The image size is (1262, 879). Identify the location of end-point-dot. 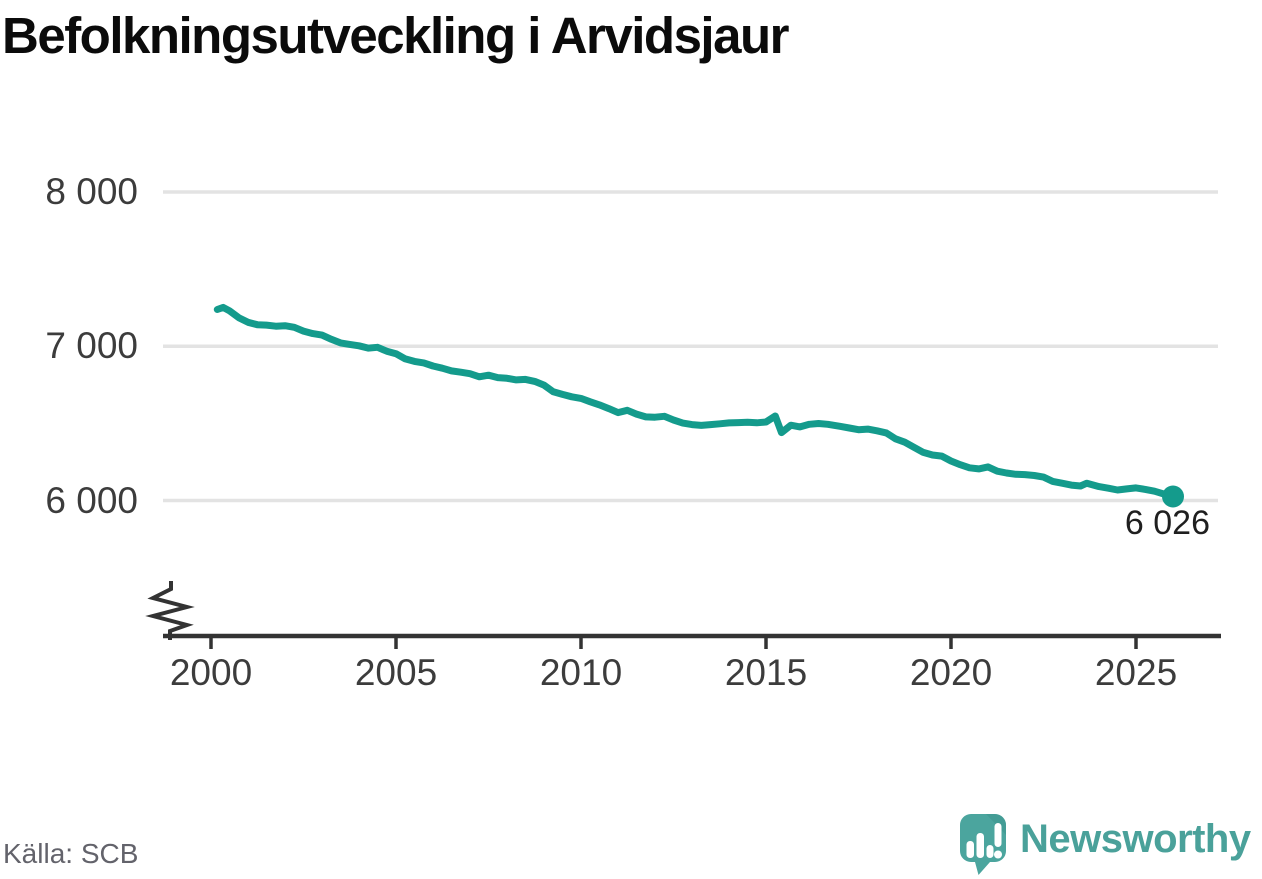
(1173, 496).